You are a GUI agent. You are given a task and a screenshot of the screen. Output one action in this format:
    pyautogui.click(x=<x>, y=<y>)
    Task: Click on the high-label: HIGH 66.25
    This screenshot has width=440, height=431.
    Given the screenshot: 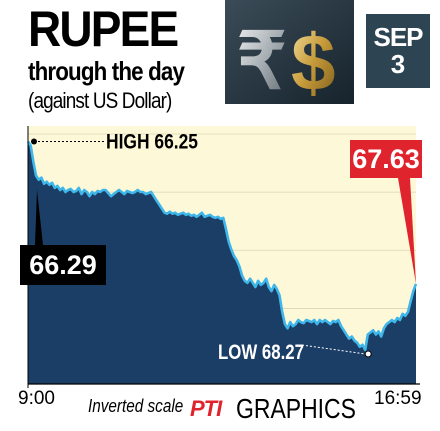 What is the action you would take?
    pyautogui.click(x=152, y=141)
    